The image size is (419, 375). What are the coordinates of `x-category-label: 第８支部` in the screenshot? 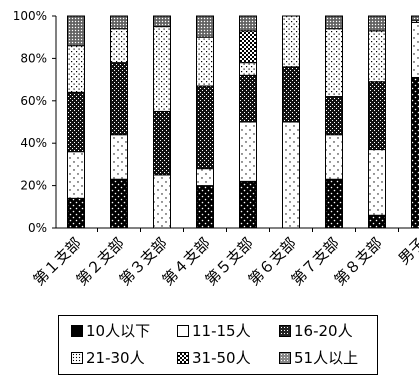 It's located at (358, 261).